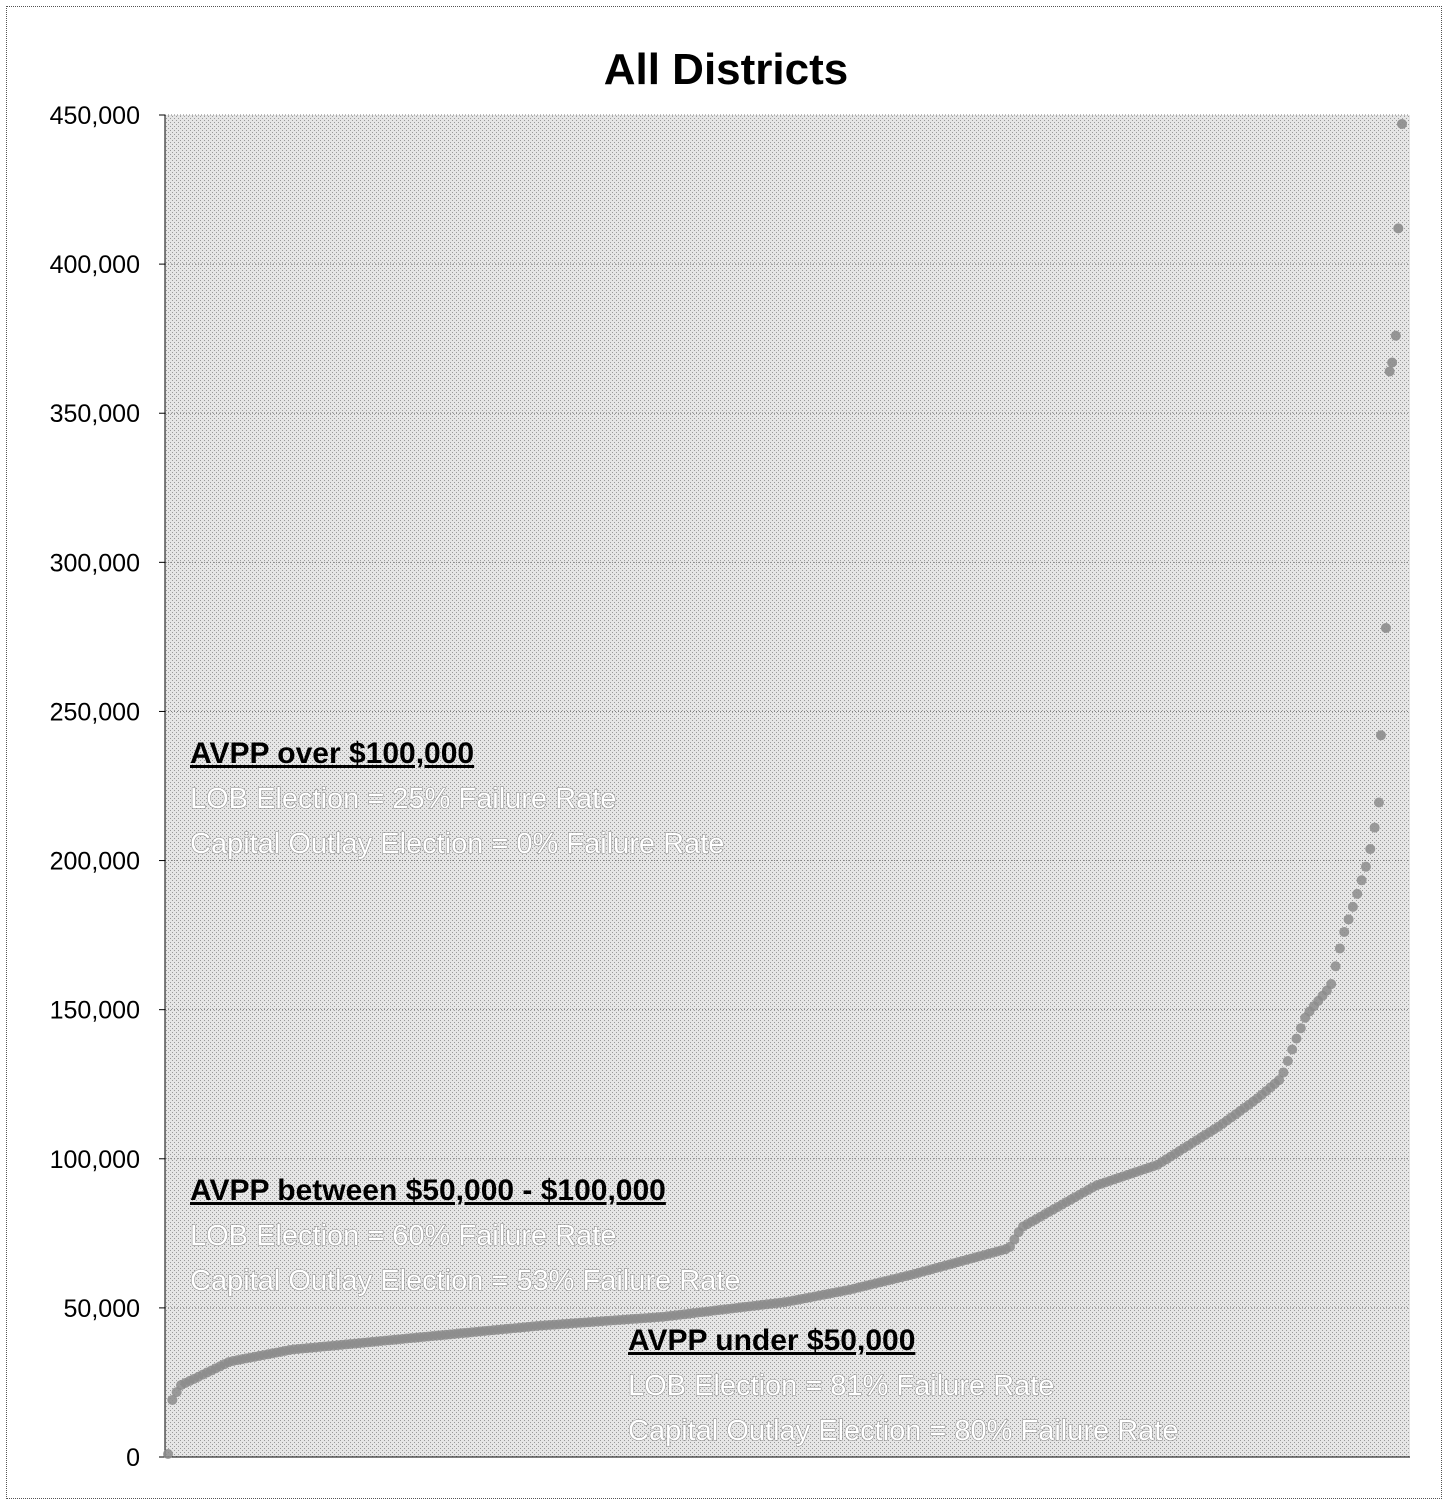  Describe the element at coordinates (771, 1340) in the screenshot. I see `annotation-heading: AVPP under $50,000` at that location.